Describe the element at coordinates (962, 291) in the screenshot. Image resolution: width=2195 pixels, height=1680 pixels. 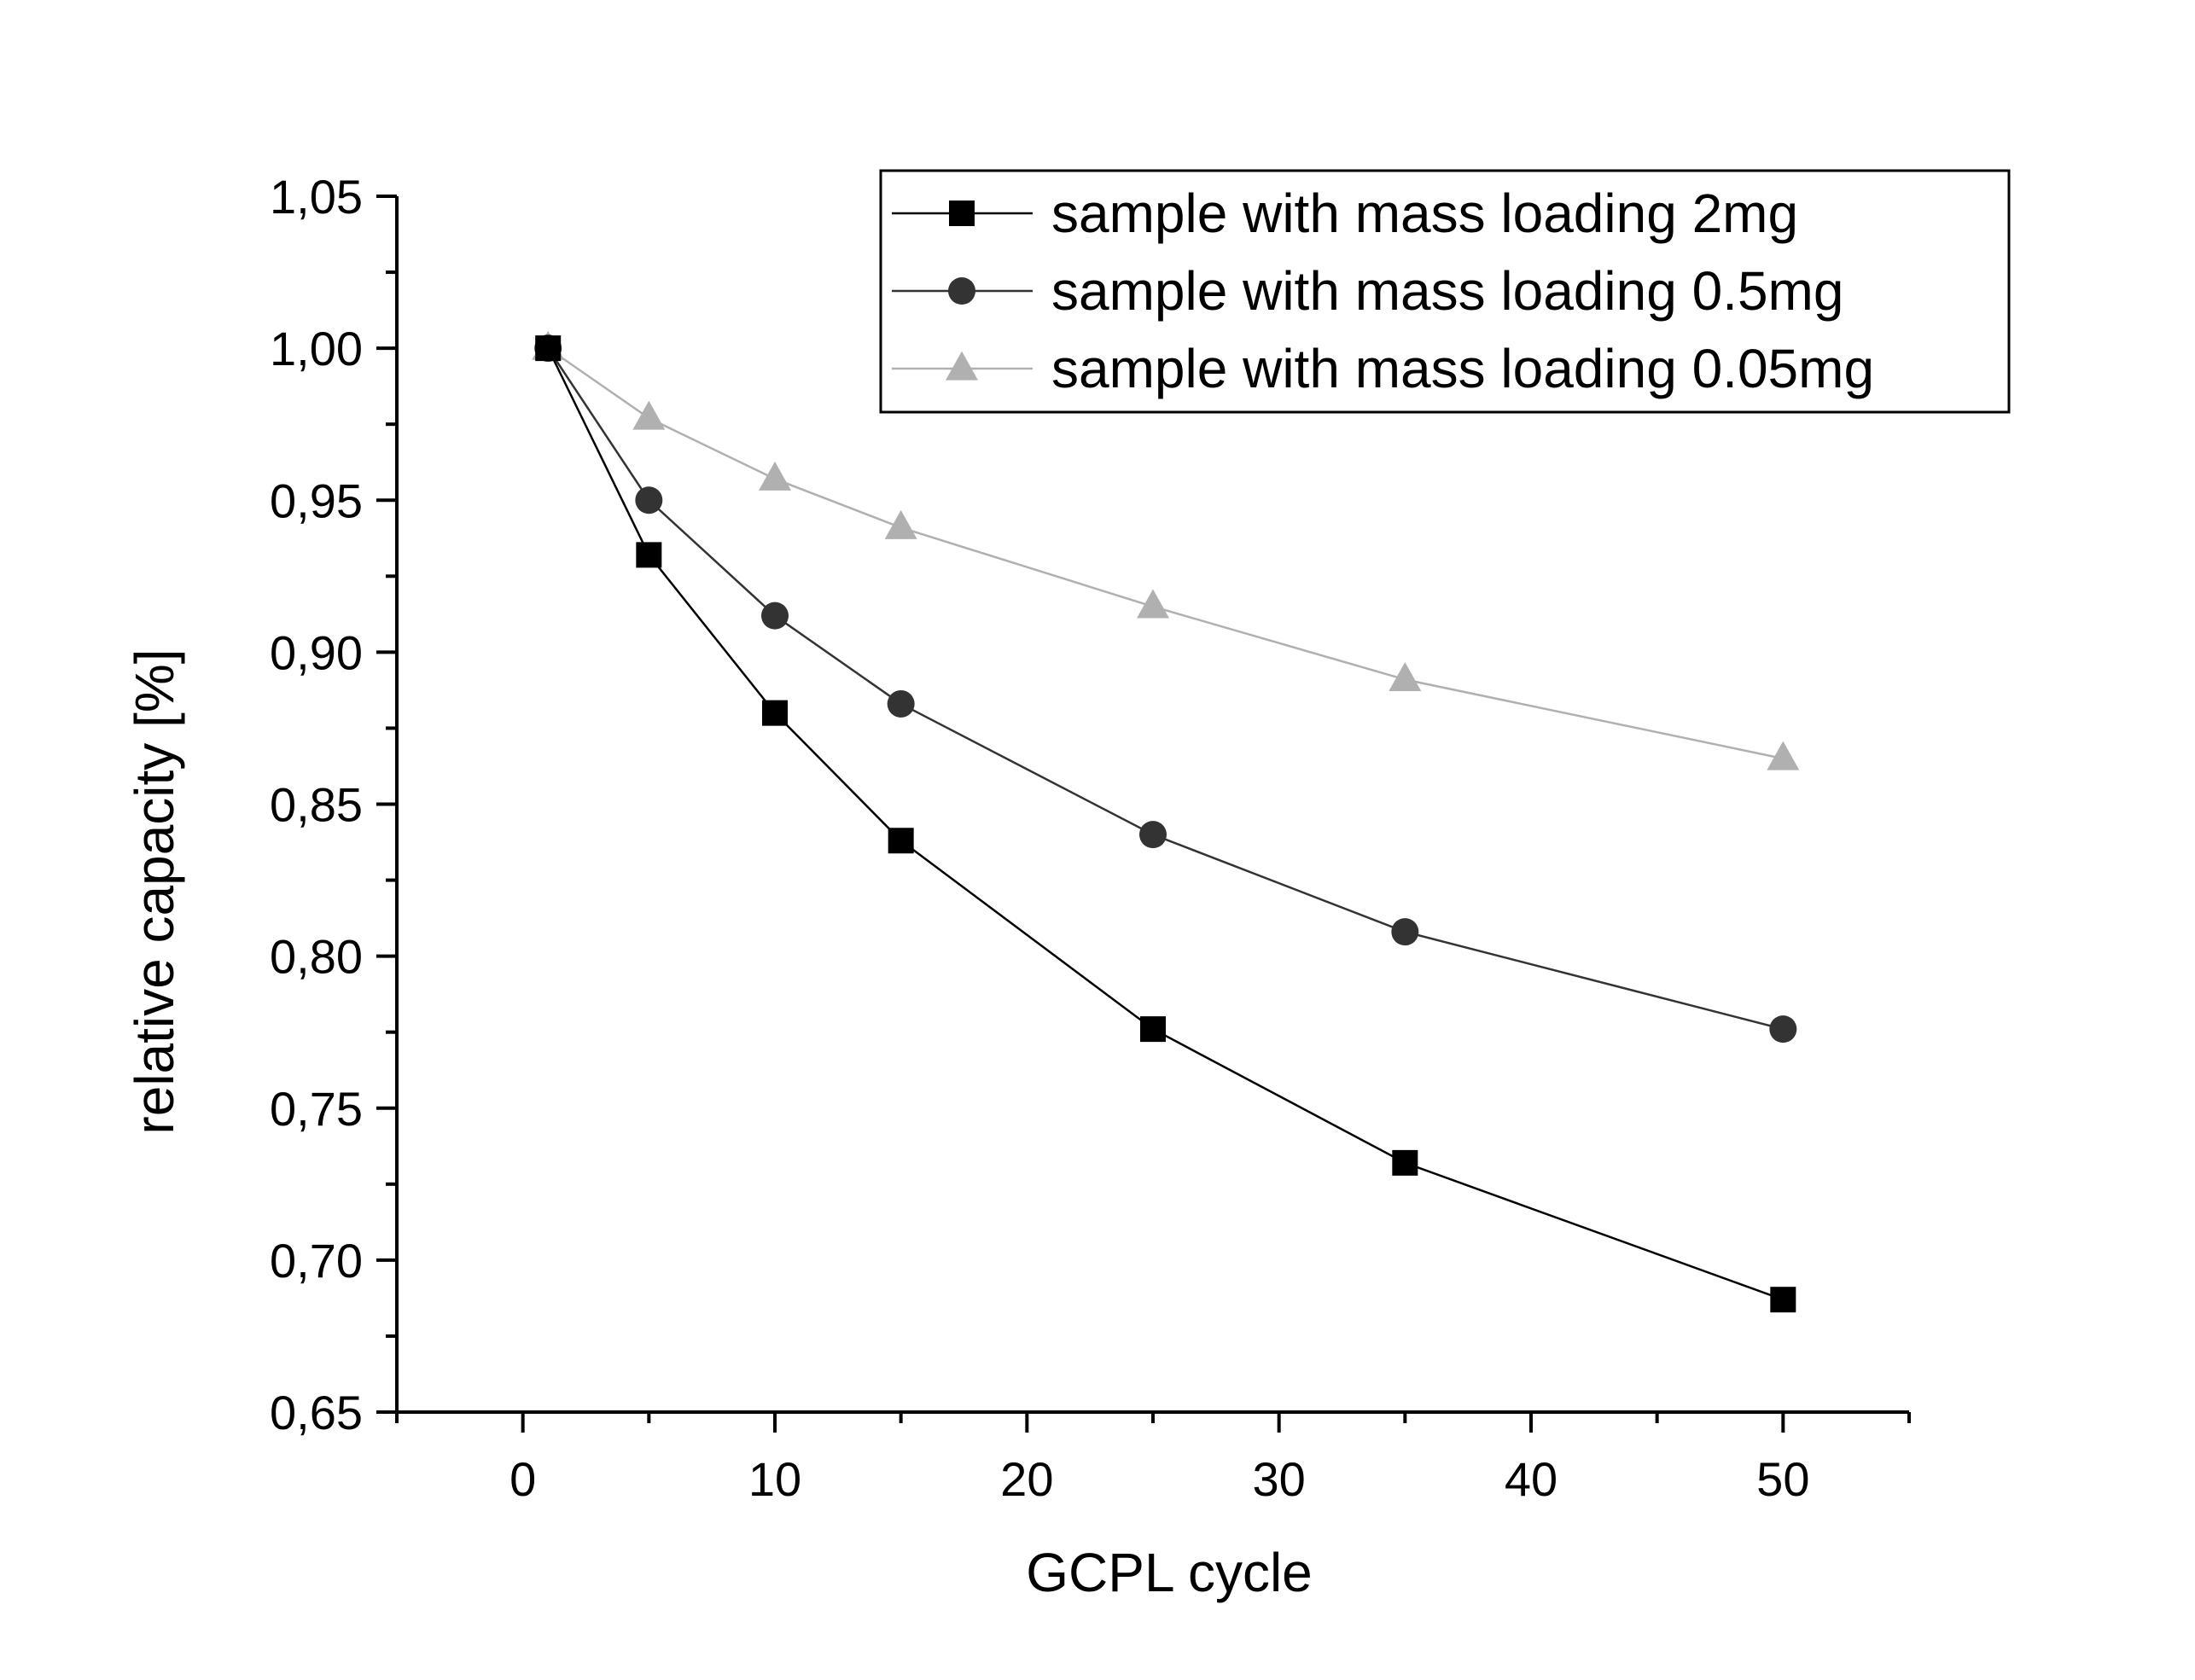
I see `legend-marker-circle` at that location.